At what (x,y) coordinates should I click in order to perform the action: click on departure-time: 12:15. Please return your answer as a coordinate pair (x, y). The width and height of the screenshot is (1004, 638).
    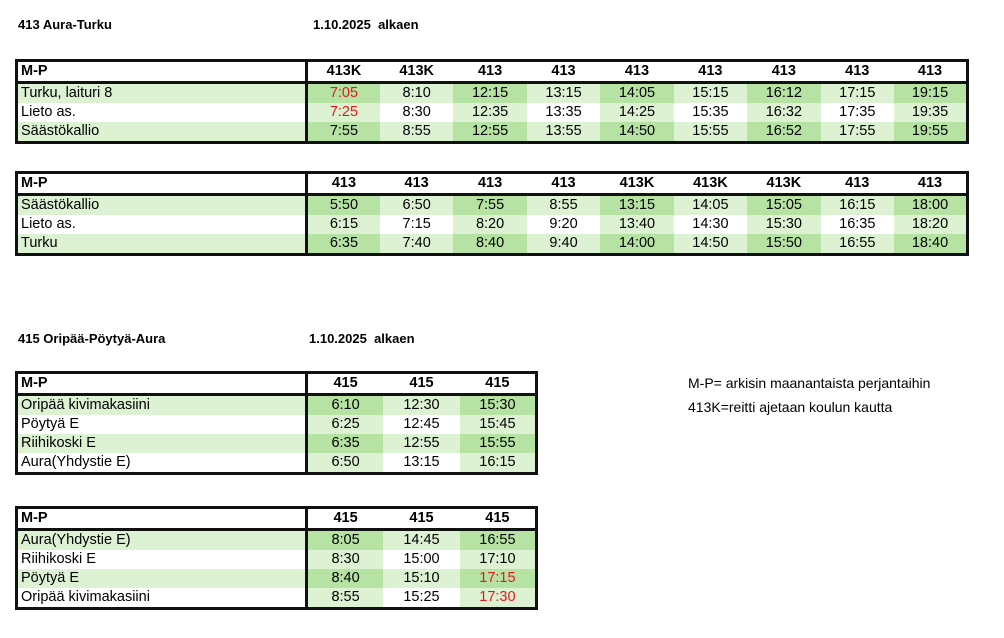
    Looking at the image, I should click on (490, 92).